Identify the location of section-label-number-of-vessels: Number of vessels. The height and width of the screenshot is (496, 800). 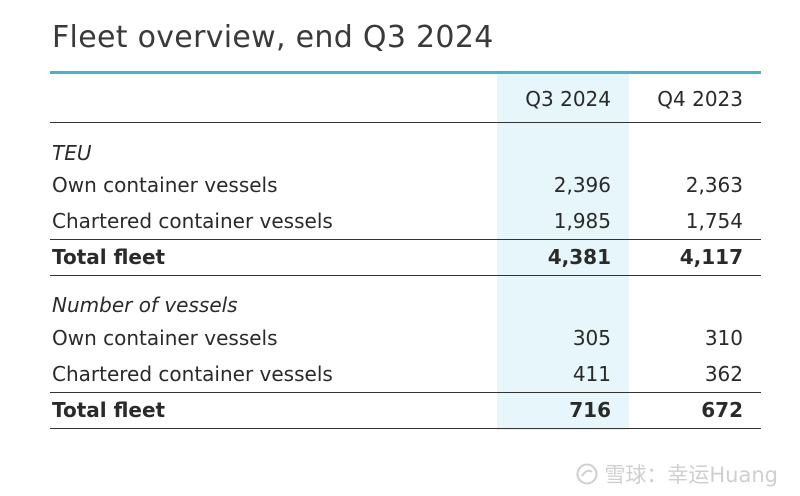
(145, 305).